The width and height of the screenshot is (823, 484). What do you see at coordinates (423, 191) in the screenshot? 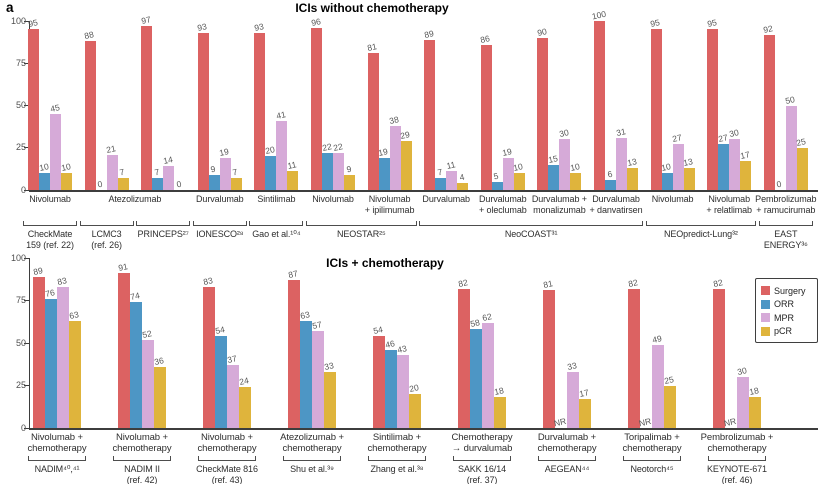
I see `x-axis` at bounding box center [423, 191].